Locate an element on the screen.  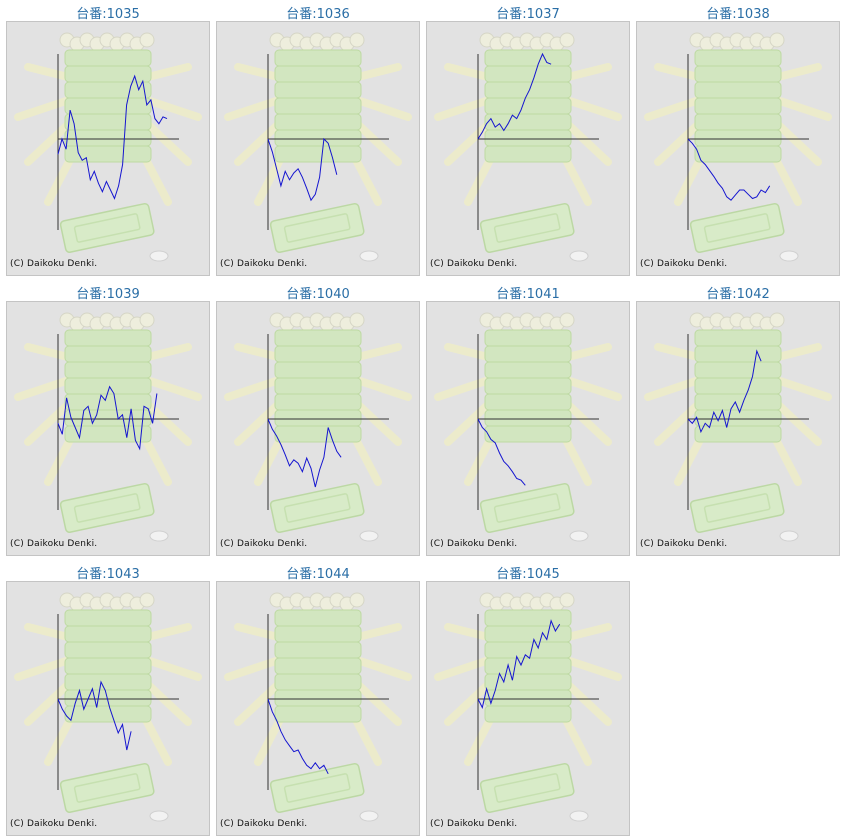
chart-panel: 台番:1037 (C) Daikoku Denki. is located at coordinates (528, 138).